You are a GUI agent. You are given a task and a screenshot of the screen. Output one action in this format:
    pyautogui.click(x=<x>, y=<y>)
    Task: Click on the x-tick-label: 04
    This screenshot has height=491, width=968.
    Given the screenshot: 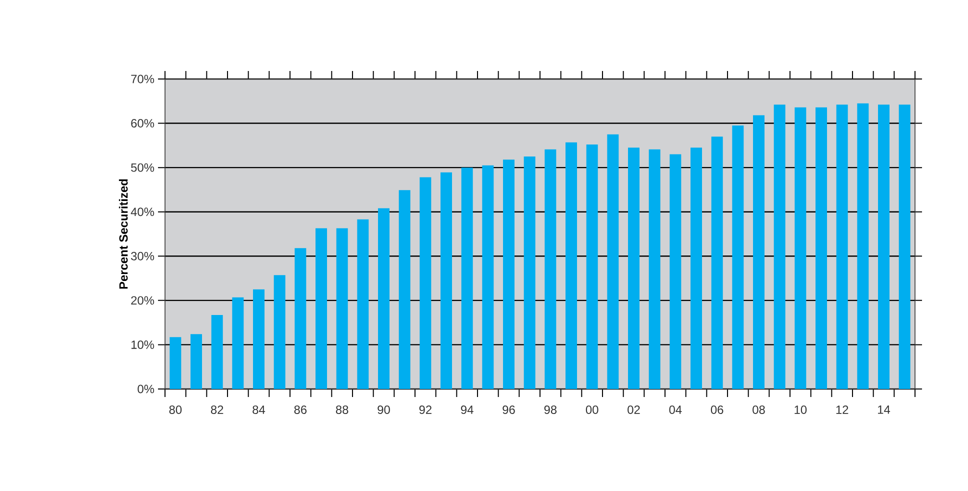 What is the action you would take?
    pyautogui.click(x=675, y=410)
    